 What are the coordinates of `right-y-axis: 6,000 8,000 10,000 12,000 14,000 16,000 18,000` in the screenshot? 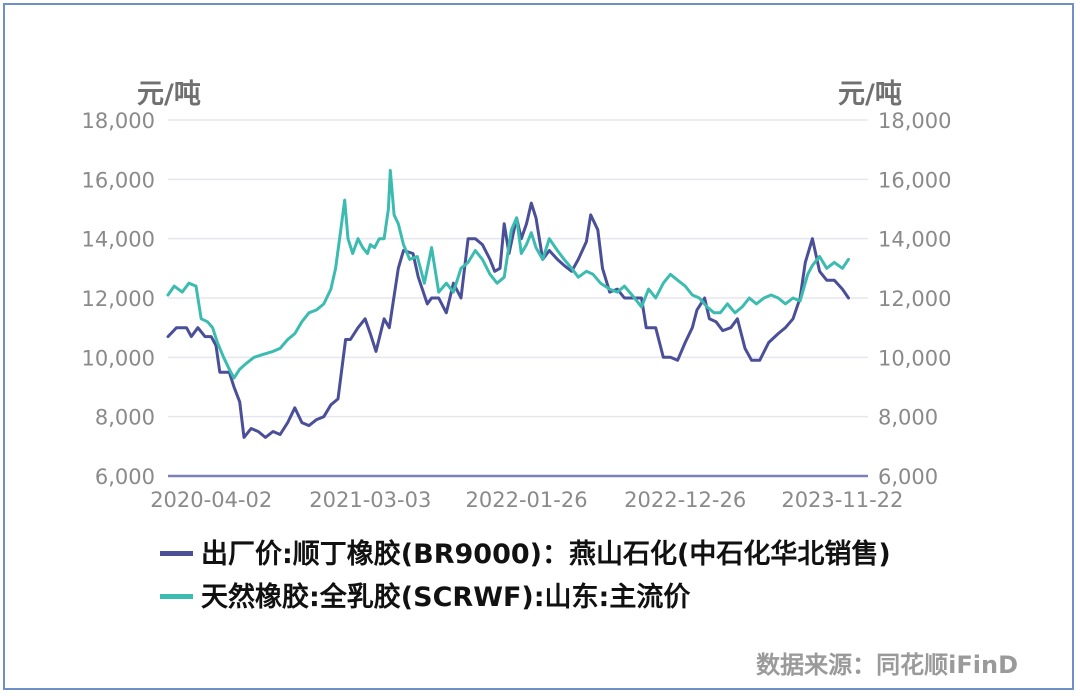 It's located at (914, 299).